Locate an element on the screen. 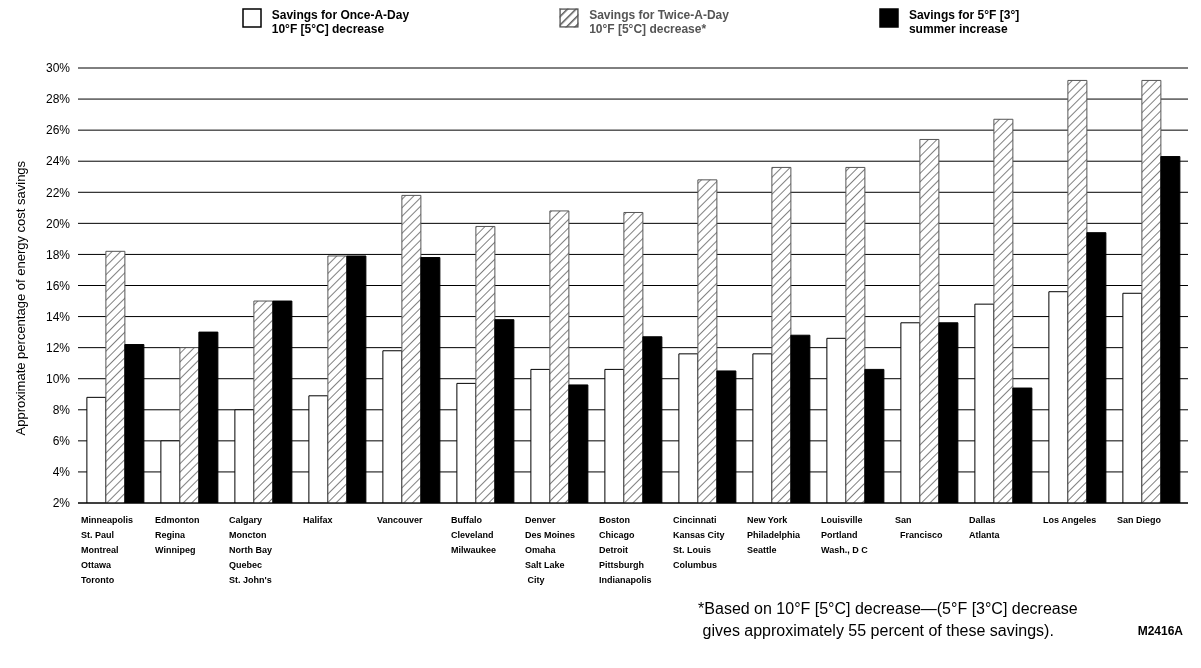  text: M2416A is located at coordinates (1160, 631).